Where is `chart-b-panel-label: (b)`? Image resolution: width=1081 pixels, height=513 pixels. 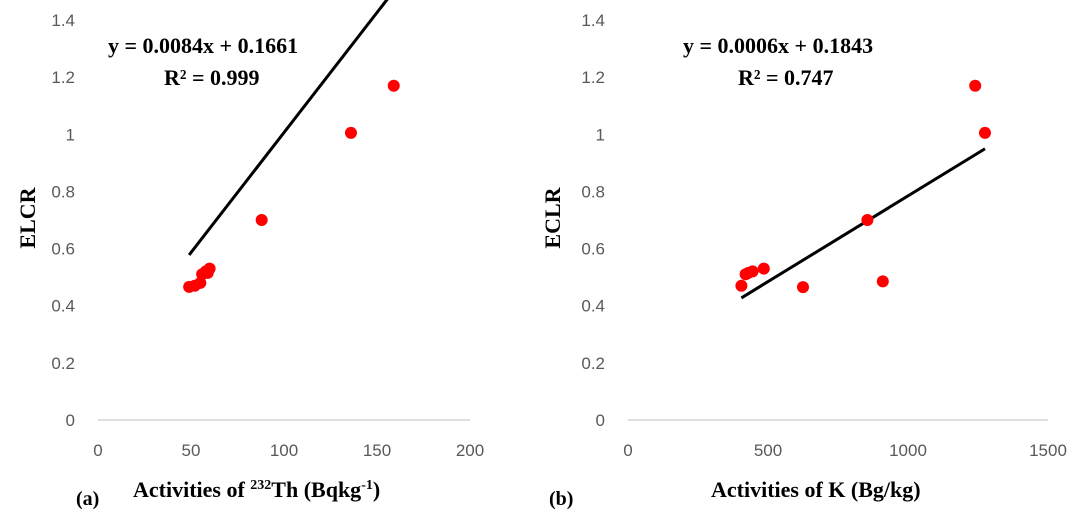
chart-b-panel-label: (b) is located at coordinates (561, 499).